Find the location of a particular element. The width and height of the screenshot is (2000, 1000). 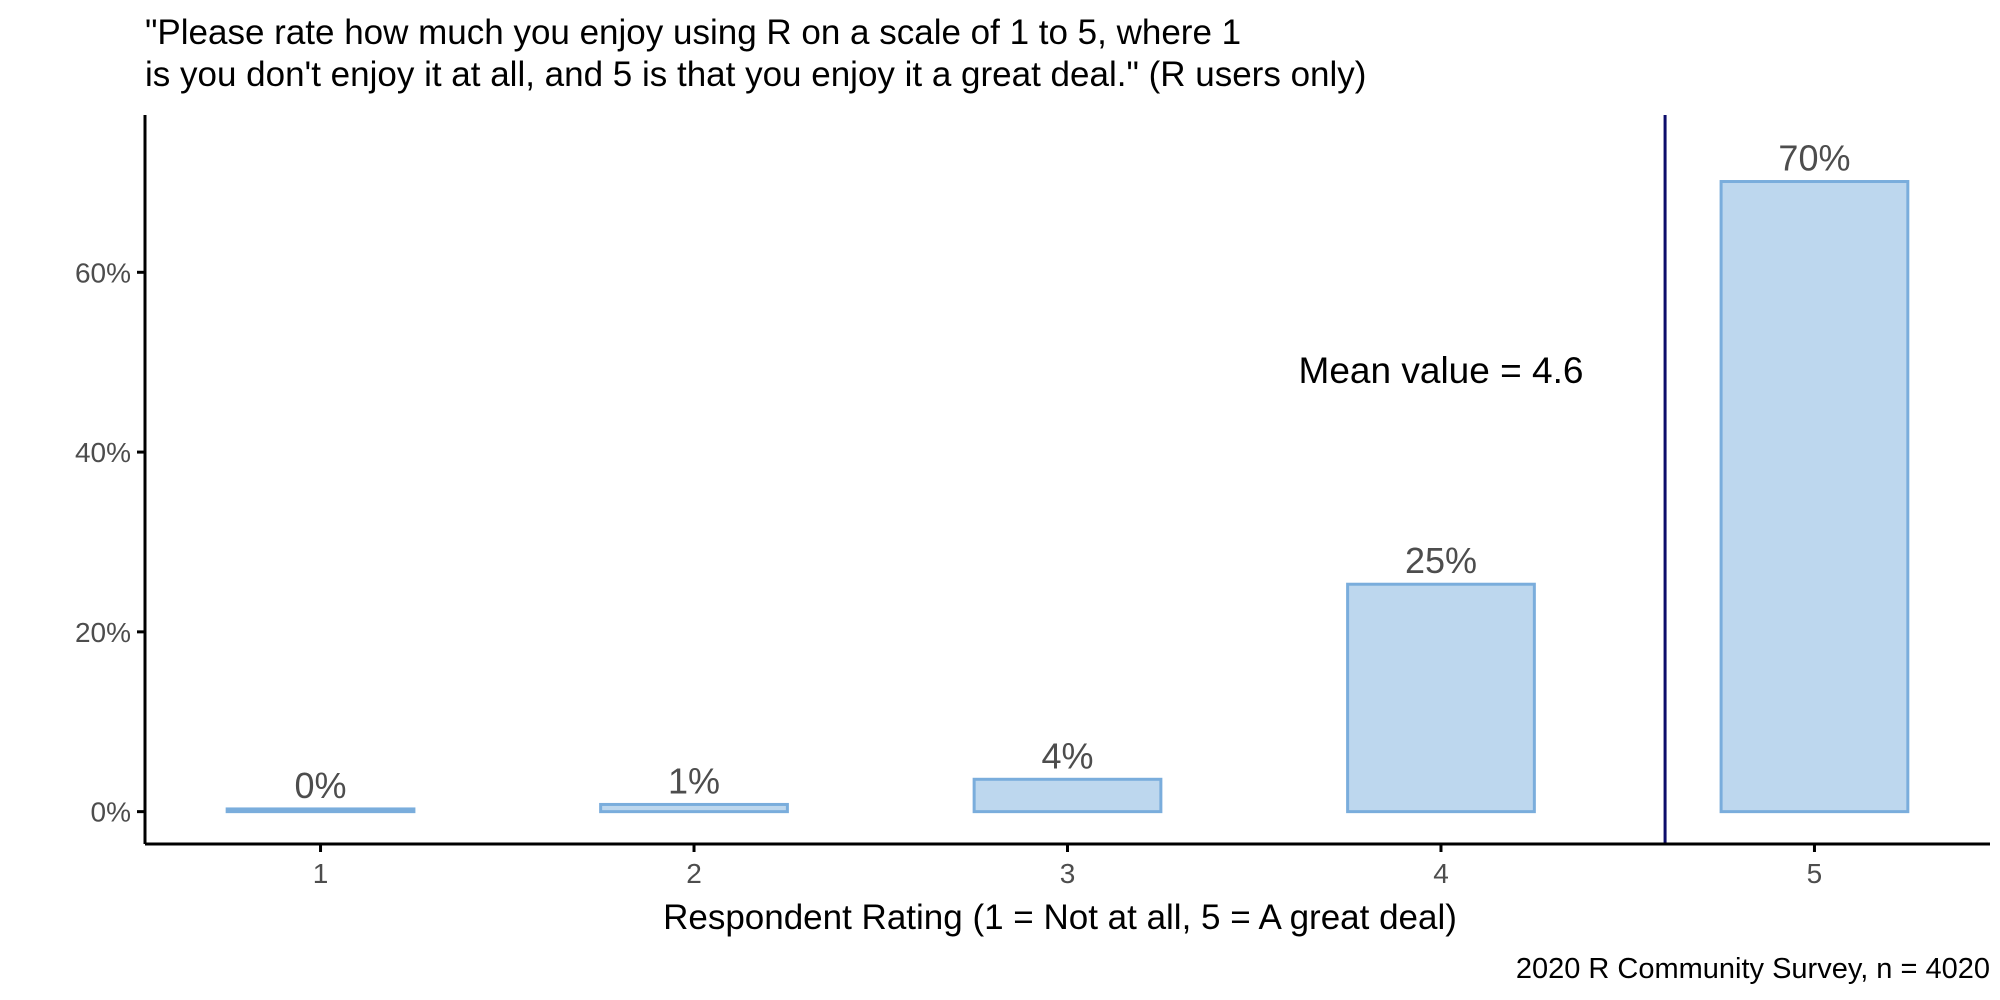

y-tick-label: 60% is located at coordinates (103, 272).